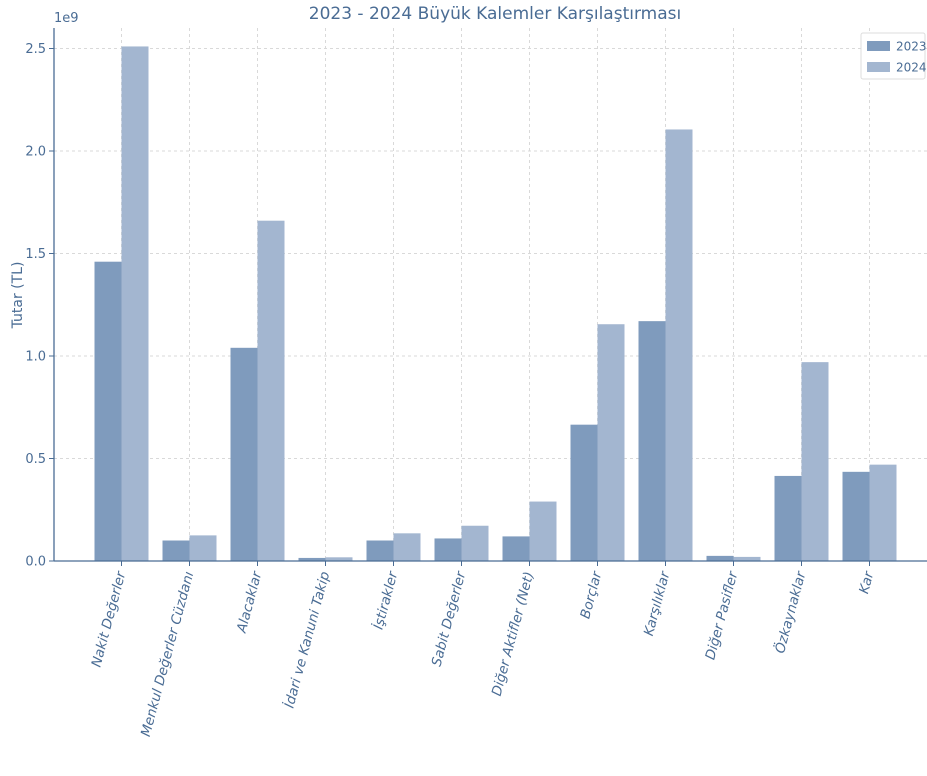 This screenshot has height=776, width=927. What do you see at coordinates (790, 611) in the screenshot?
I see `x-tick-label: Özkaynaklar` at bounding box center [790, 611].